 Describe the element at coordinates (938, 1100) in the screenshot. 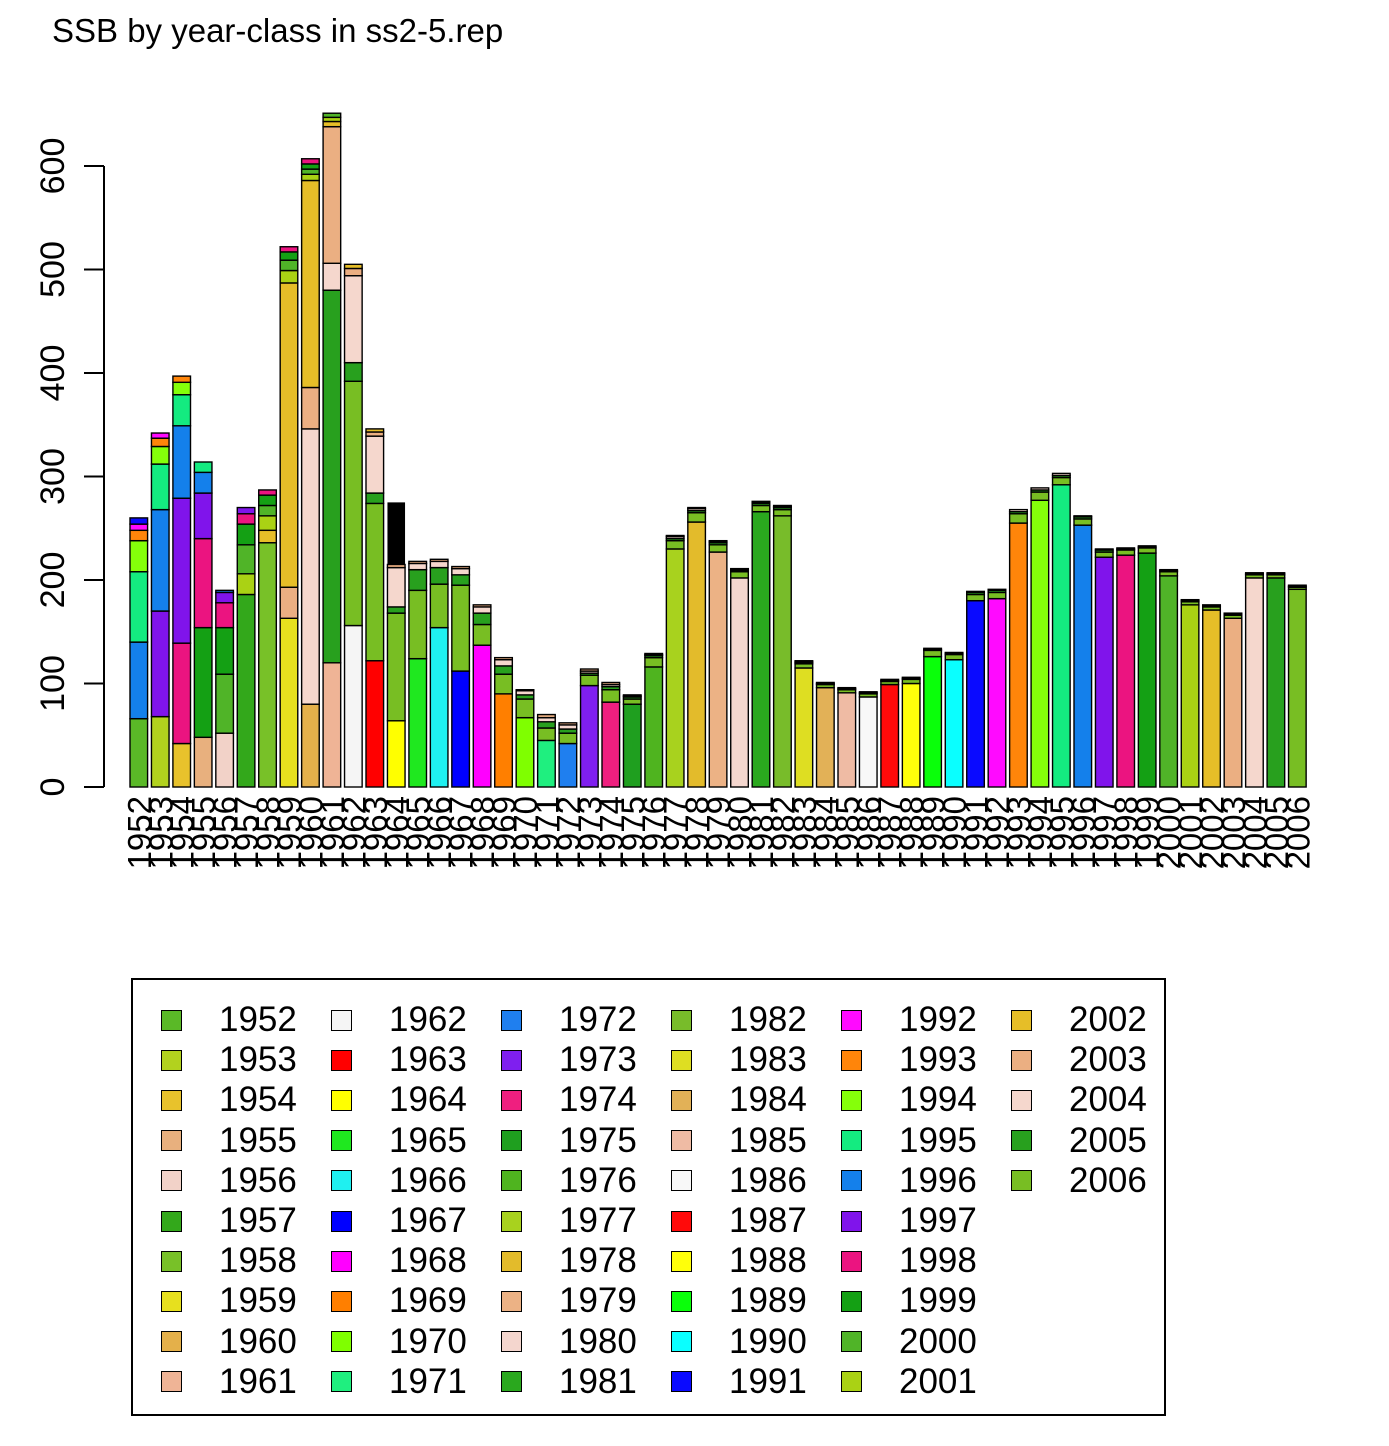

I see `legend-label: 1994` at that location.